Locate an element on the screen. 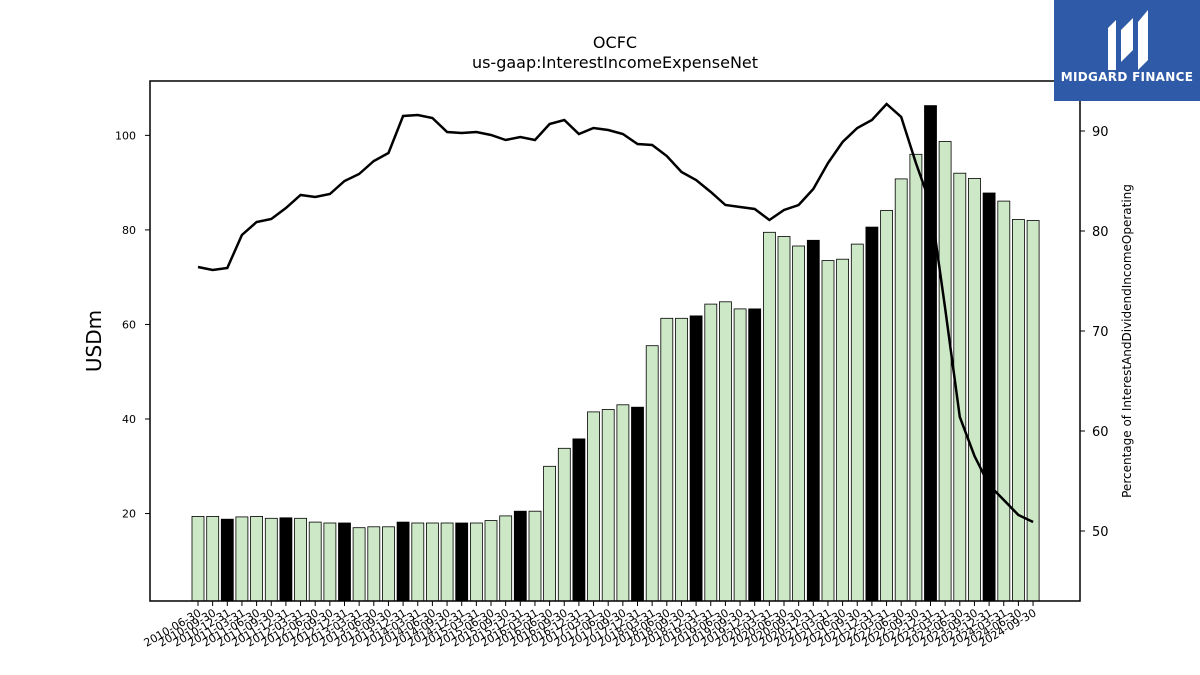 The height and width of the screenshot is (675, 1200). y-tick-label: 20 is located at coordinates (129, 514).